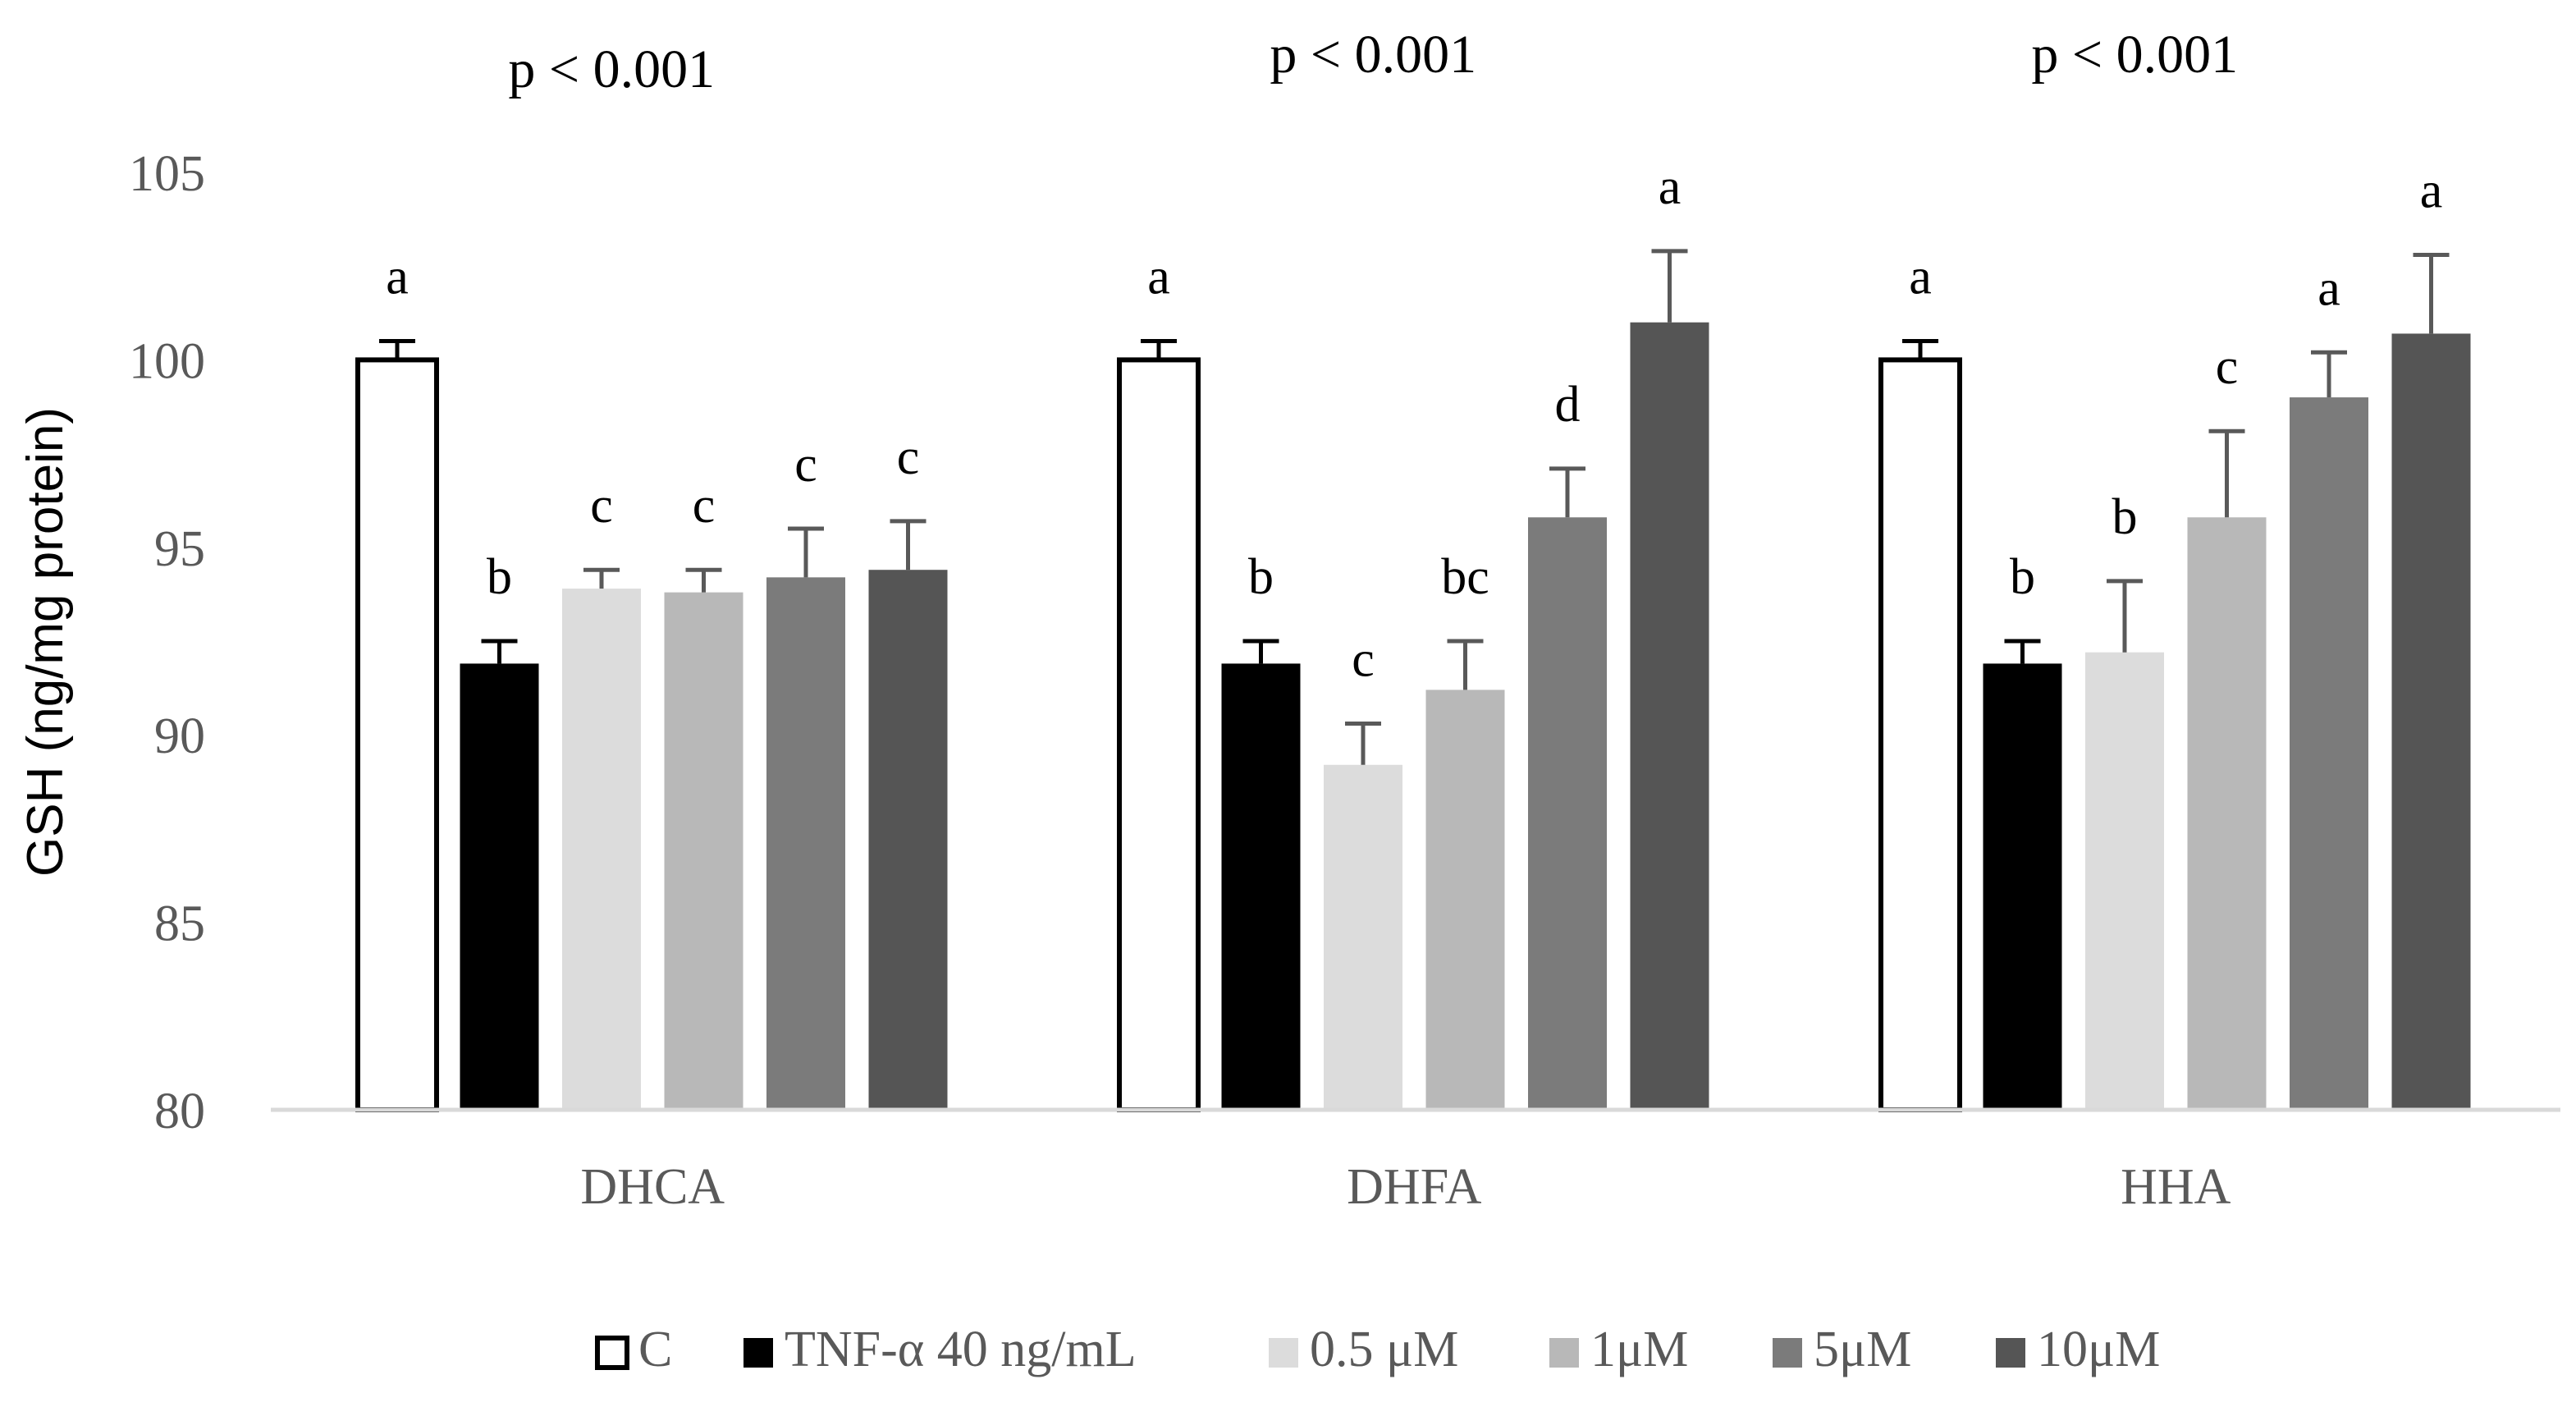  I want to click on legend-label: TNF-α 40 ng/mL, so click(961, 1349).